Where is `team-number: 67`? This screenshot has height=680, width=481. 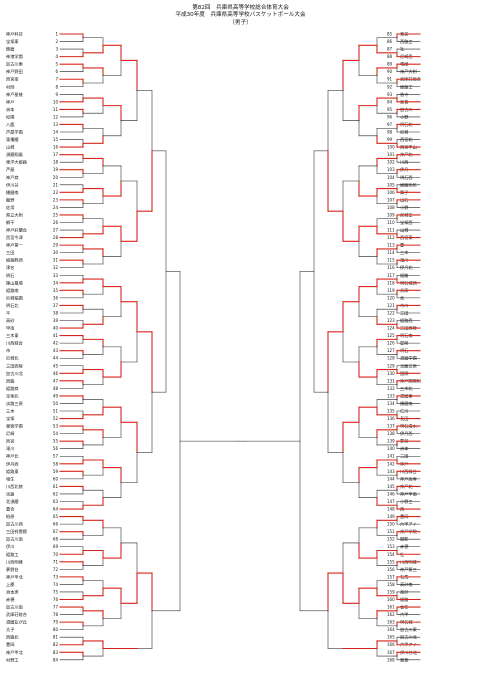
team-number: 67 is located at coordinates (56, 531).